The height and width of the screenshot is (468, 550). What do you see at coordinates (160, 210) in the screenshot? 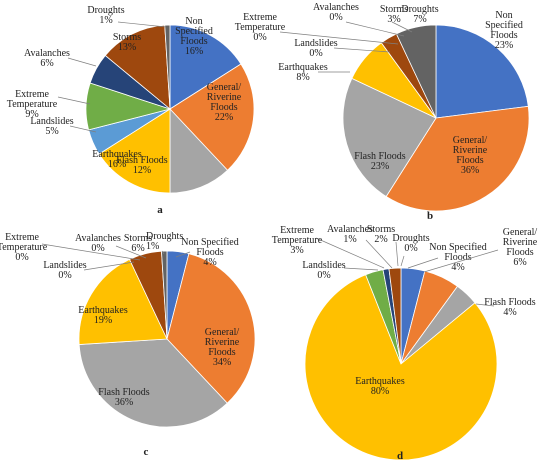
I see `panel-letter-a: a` at bounding box center [160, 210].